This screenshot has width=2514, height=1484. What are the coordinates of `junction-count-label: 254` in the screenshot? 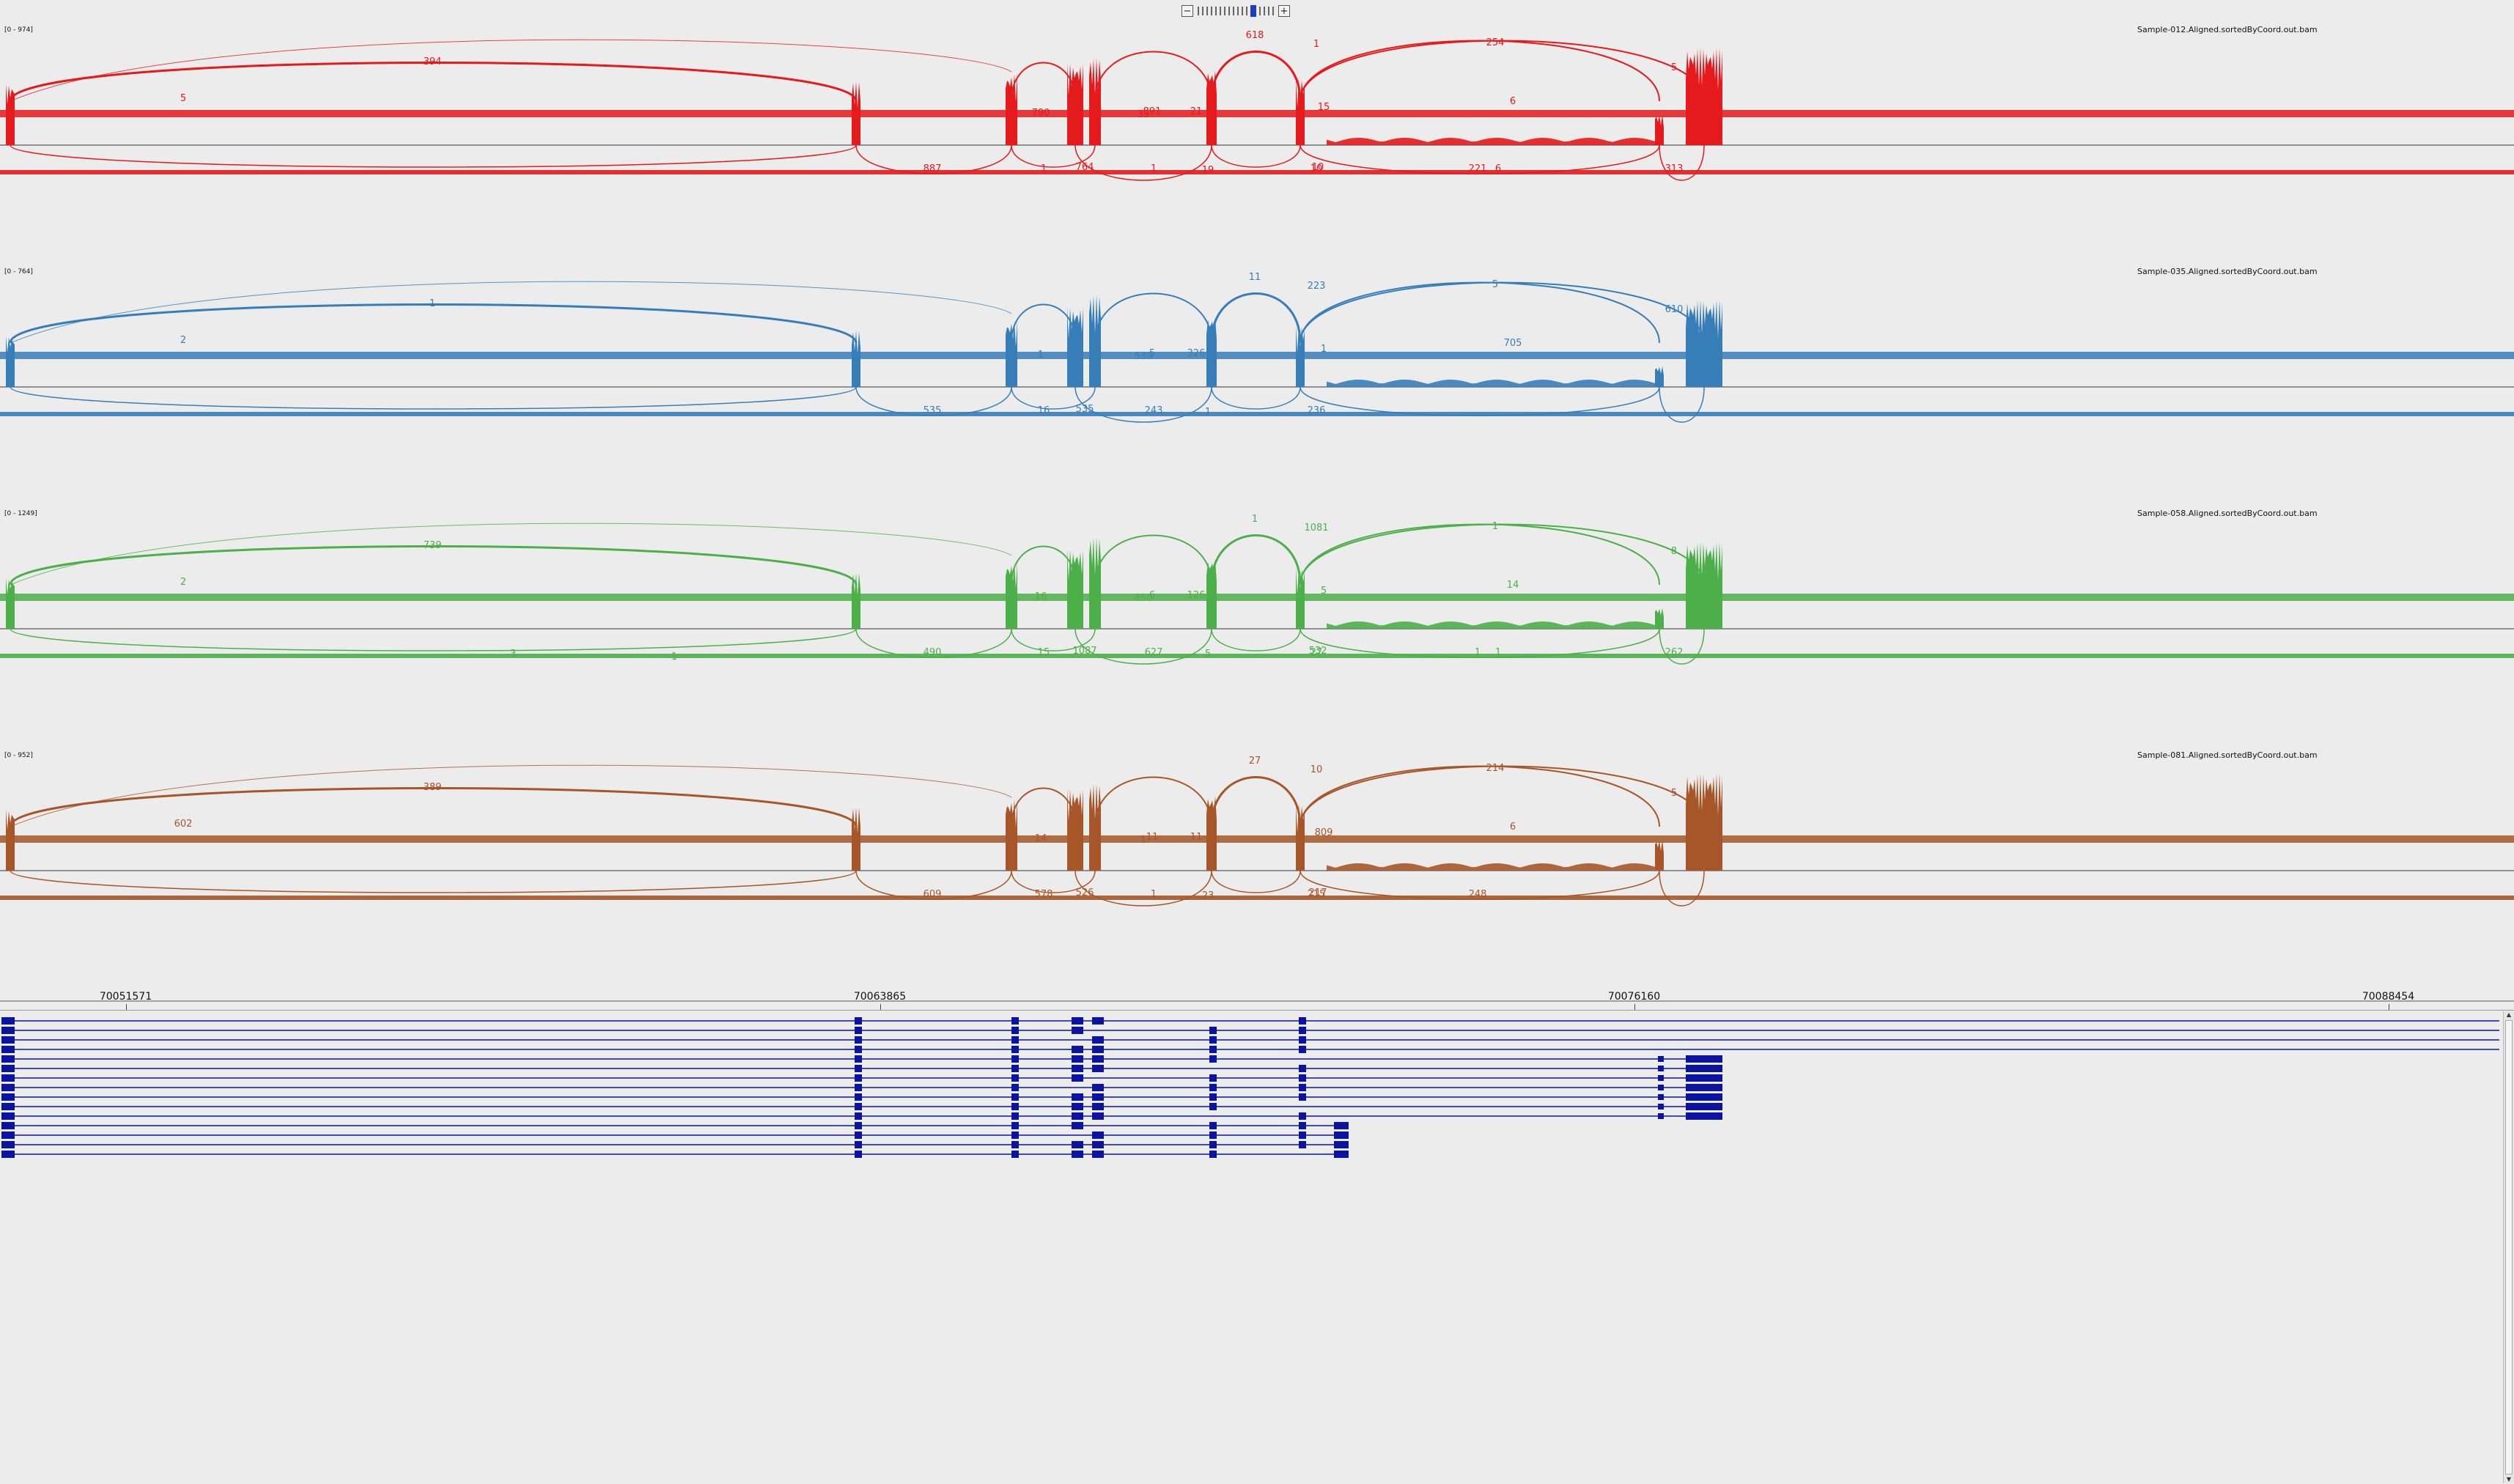 It's located at (1495, 42).